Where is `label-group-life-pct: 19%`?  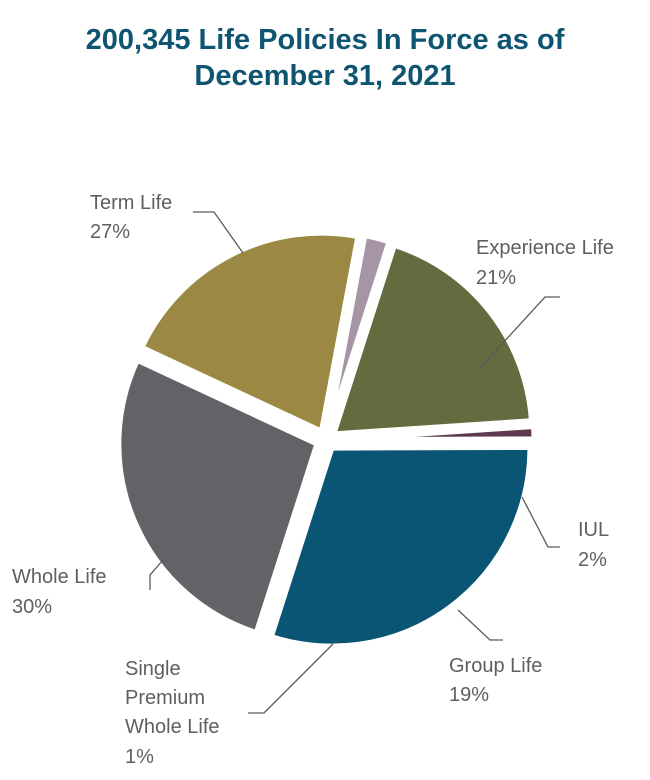
label-group-life-pct: 19% is located at coordinates (469, 695).